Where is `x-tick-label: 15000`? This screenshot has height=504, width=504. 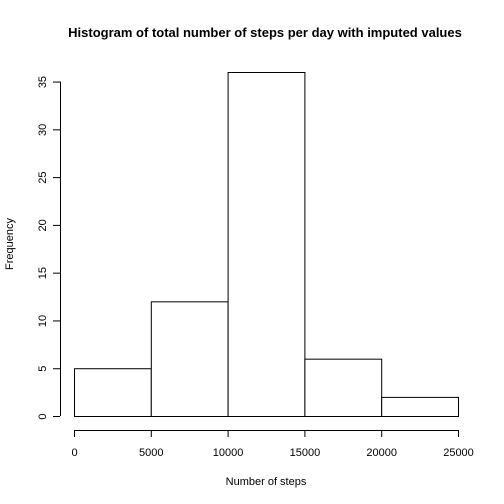 x-tick-label: 15000 is located at coordinates (305, 453).